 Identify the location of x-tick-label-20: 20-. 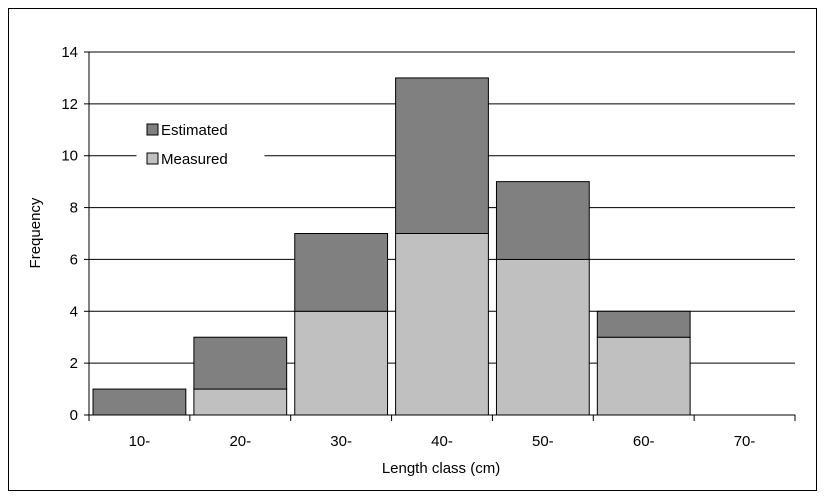
(240, 441).